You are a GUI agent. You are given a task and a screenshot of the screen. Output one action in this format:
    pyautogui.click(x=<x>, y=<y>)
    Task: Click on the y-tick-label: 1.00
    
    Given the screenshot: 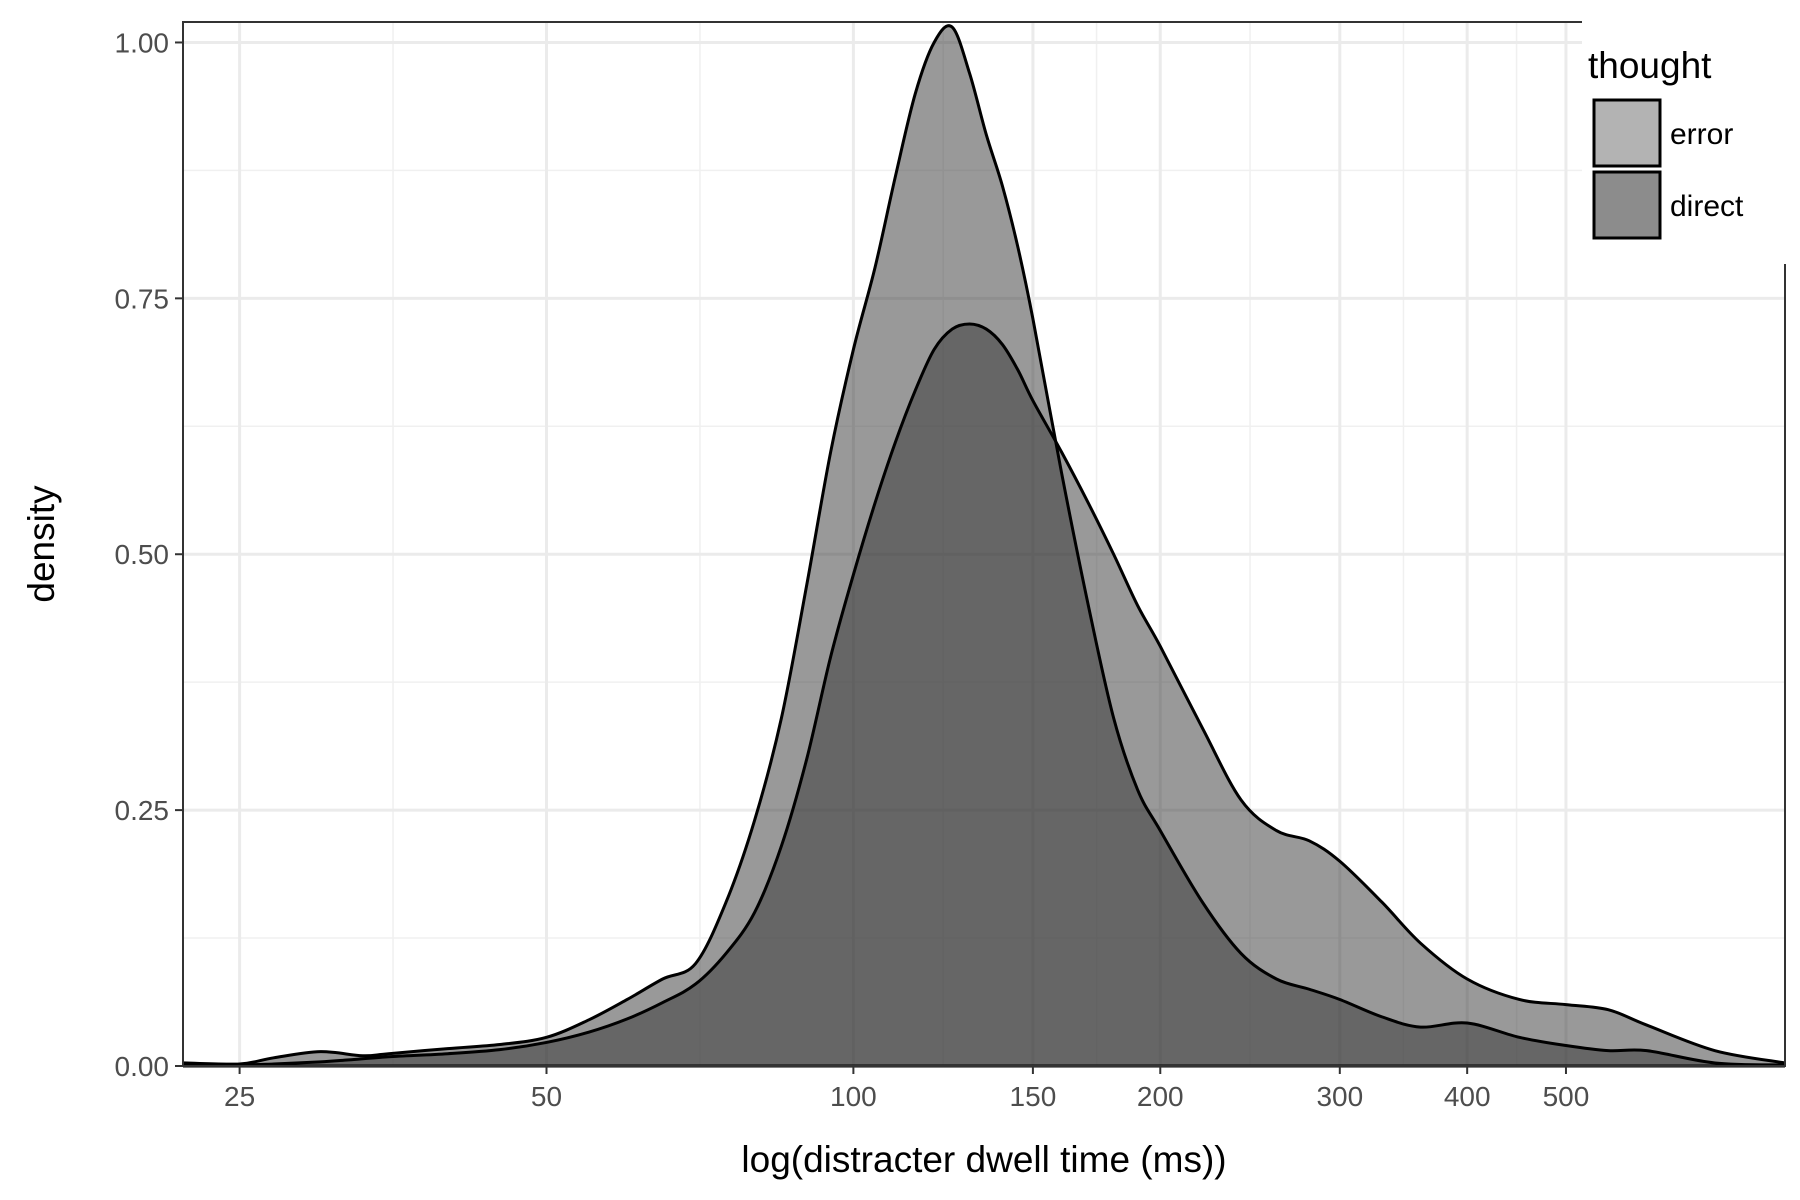 What is the action you would take?
    pyautogui.click(x=142, y=42)
    